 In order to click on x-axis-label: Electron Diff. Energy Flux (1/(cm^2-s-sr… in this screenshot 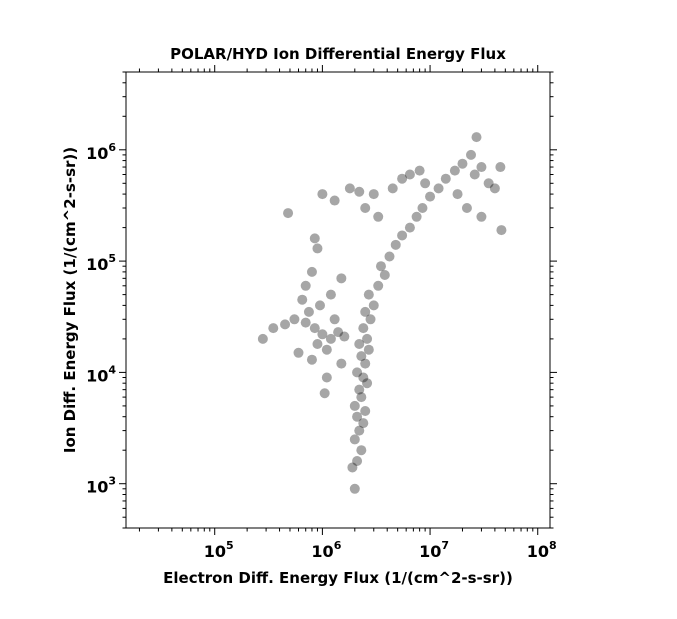, I will do `click(338, 578)`.